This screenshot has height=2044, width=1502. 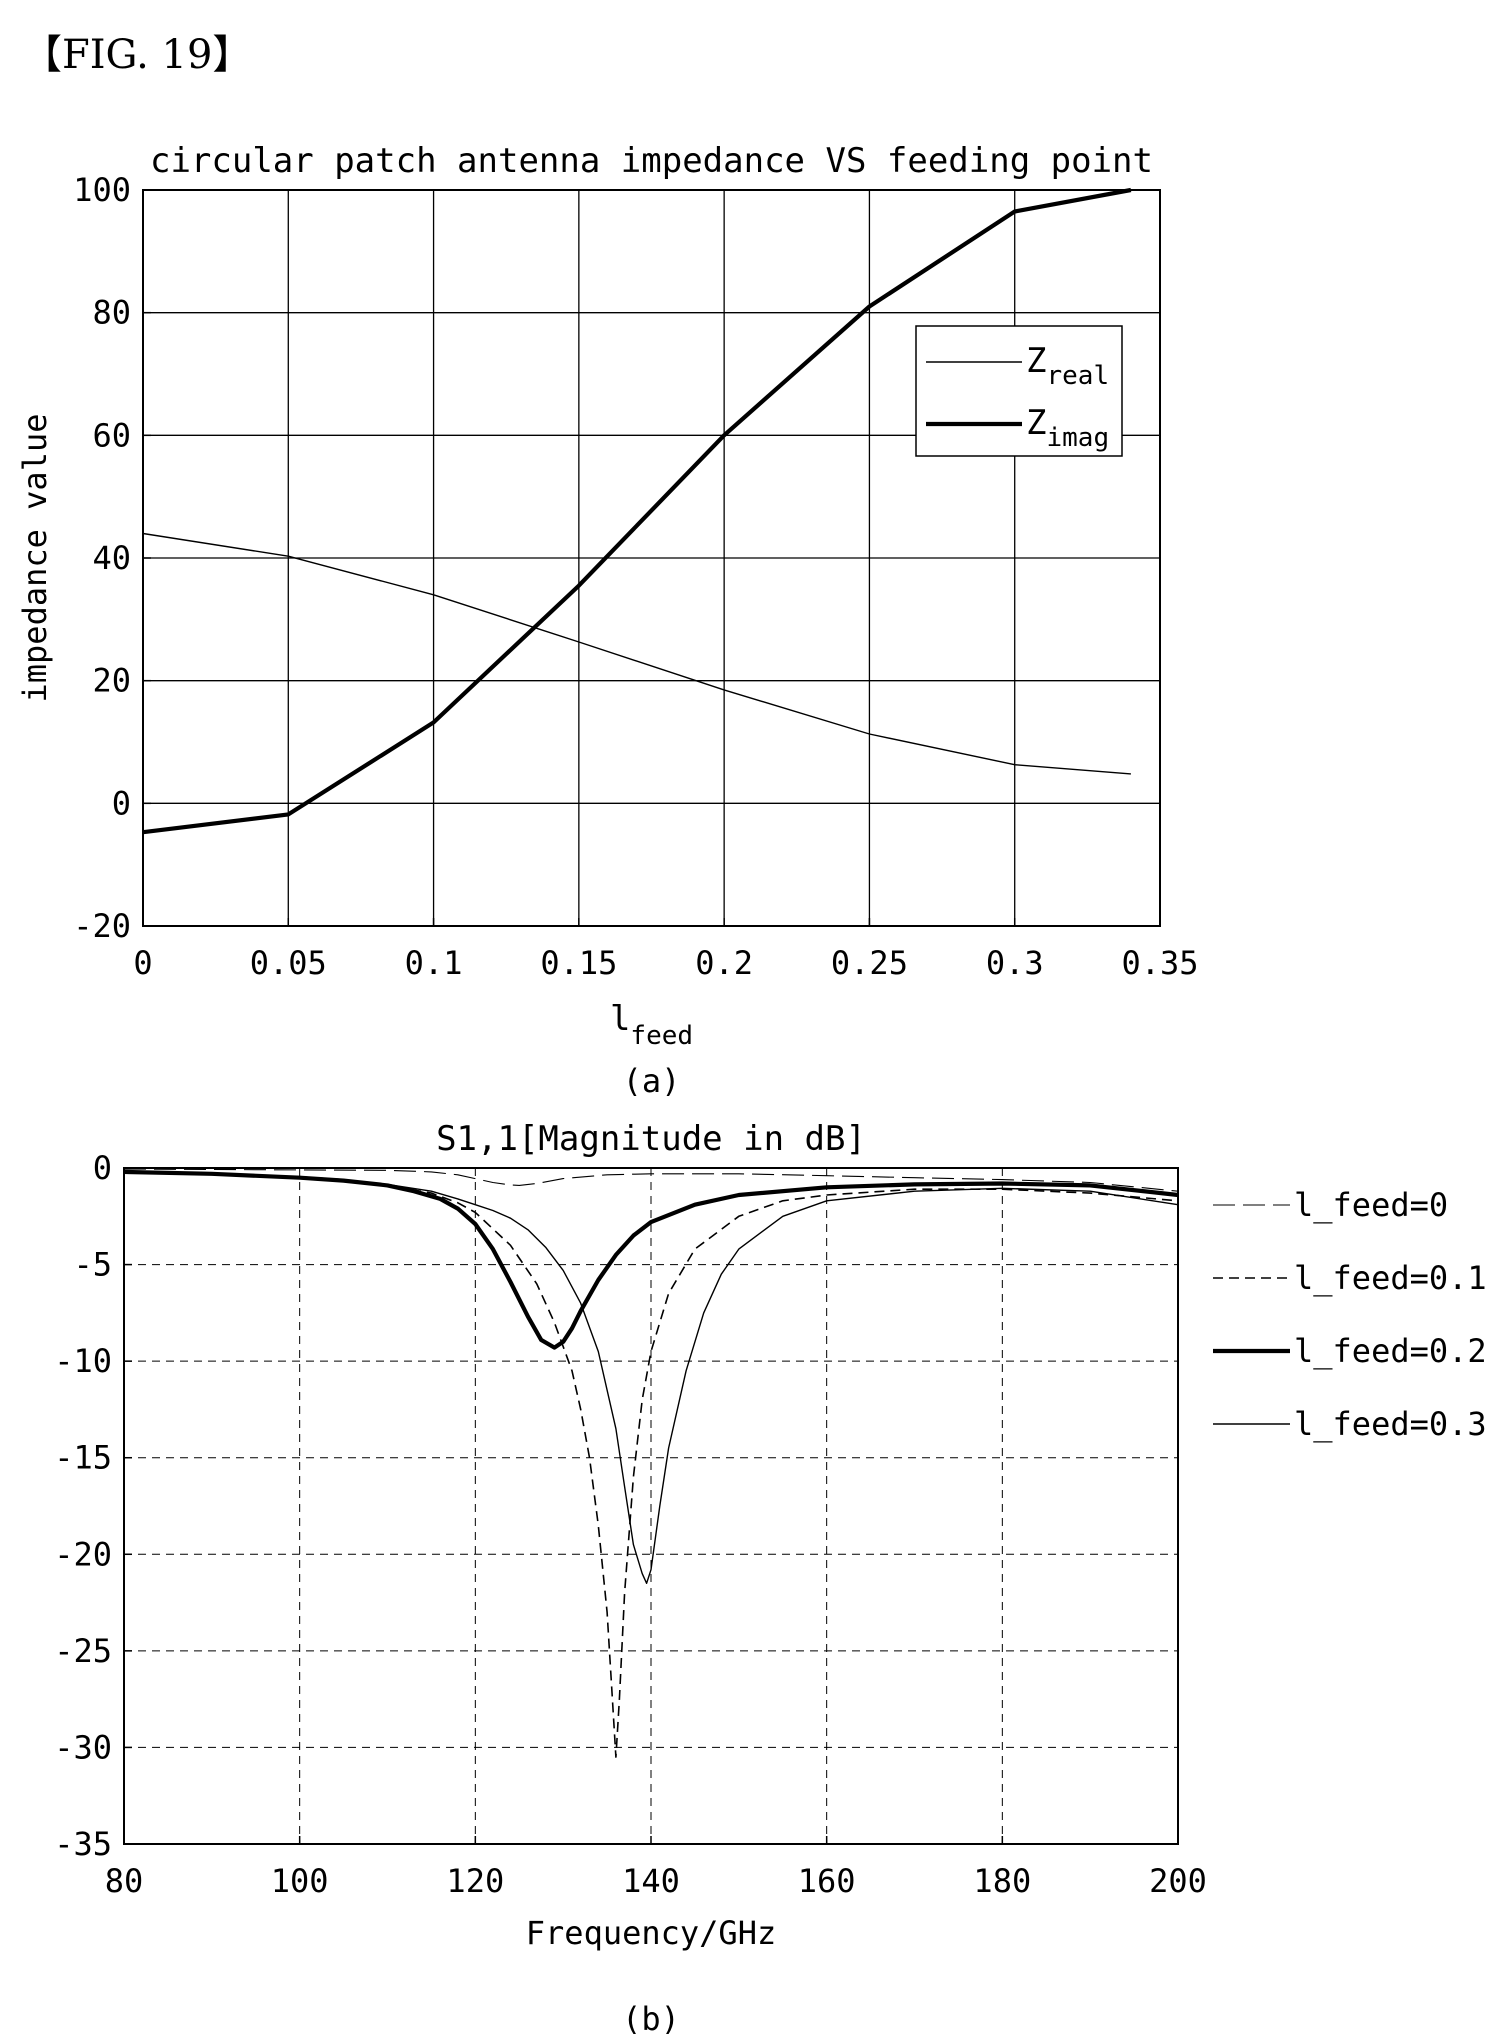 I want to click on x-tick-label: 0.25, so click(x=869, y=963).